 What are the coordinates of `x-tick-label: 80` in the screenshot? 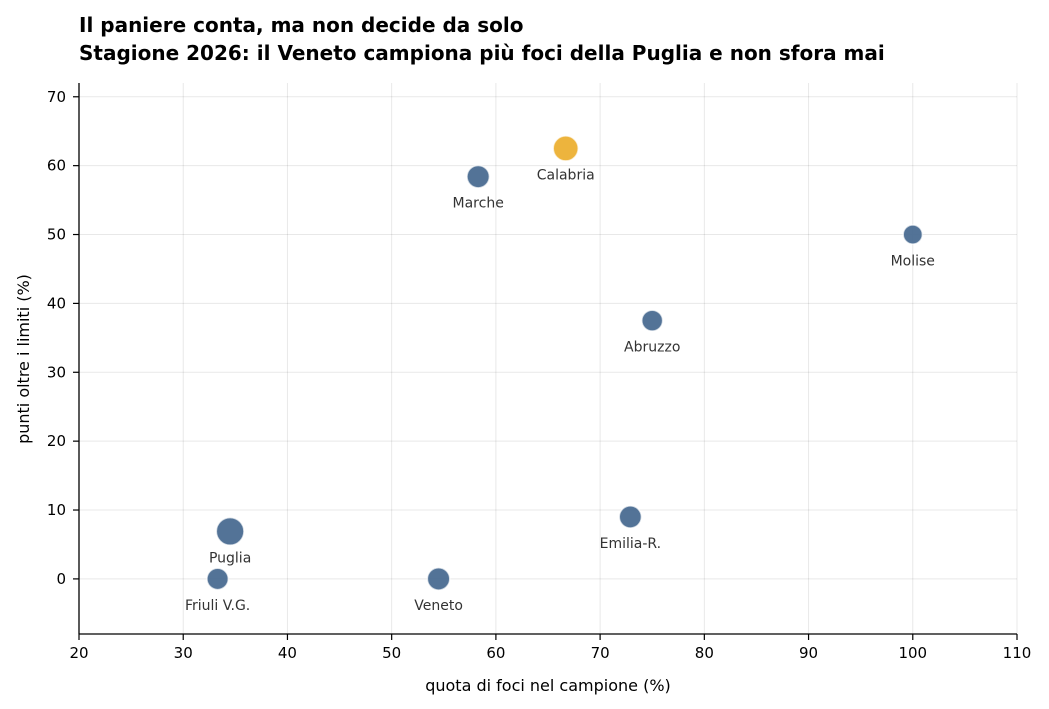 It's located at (704, 653).